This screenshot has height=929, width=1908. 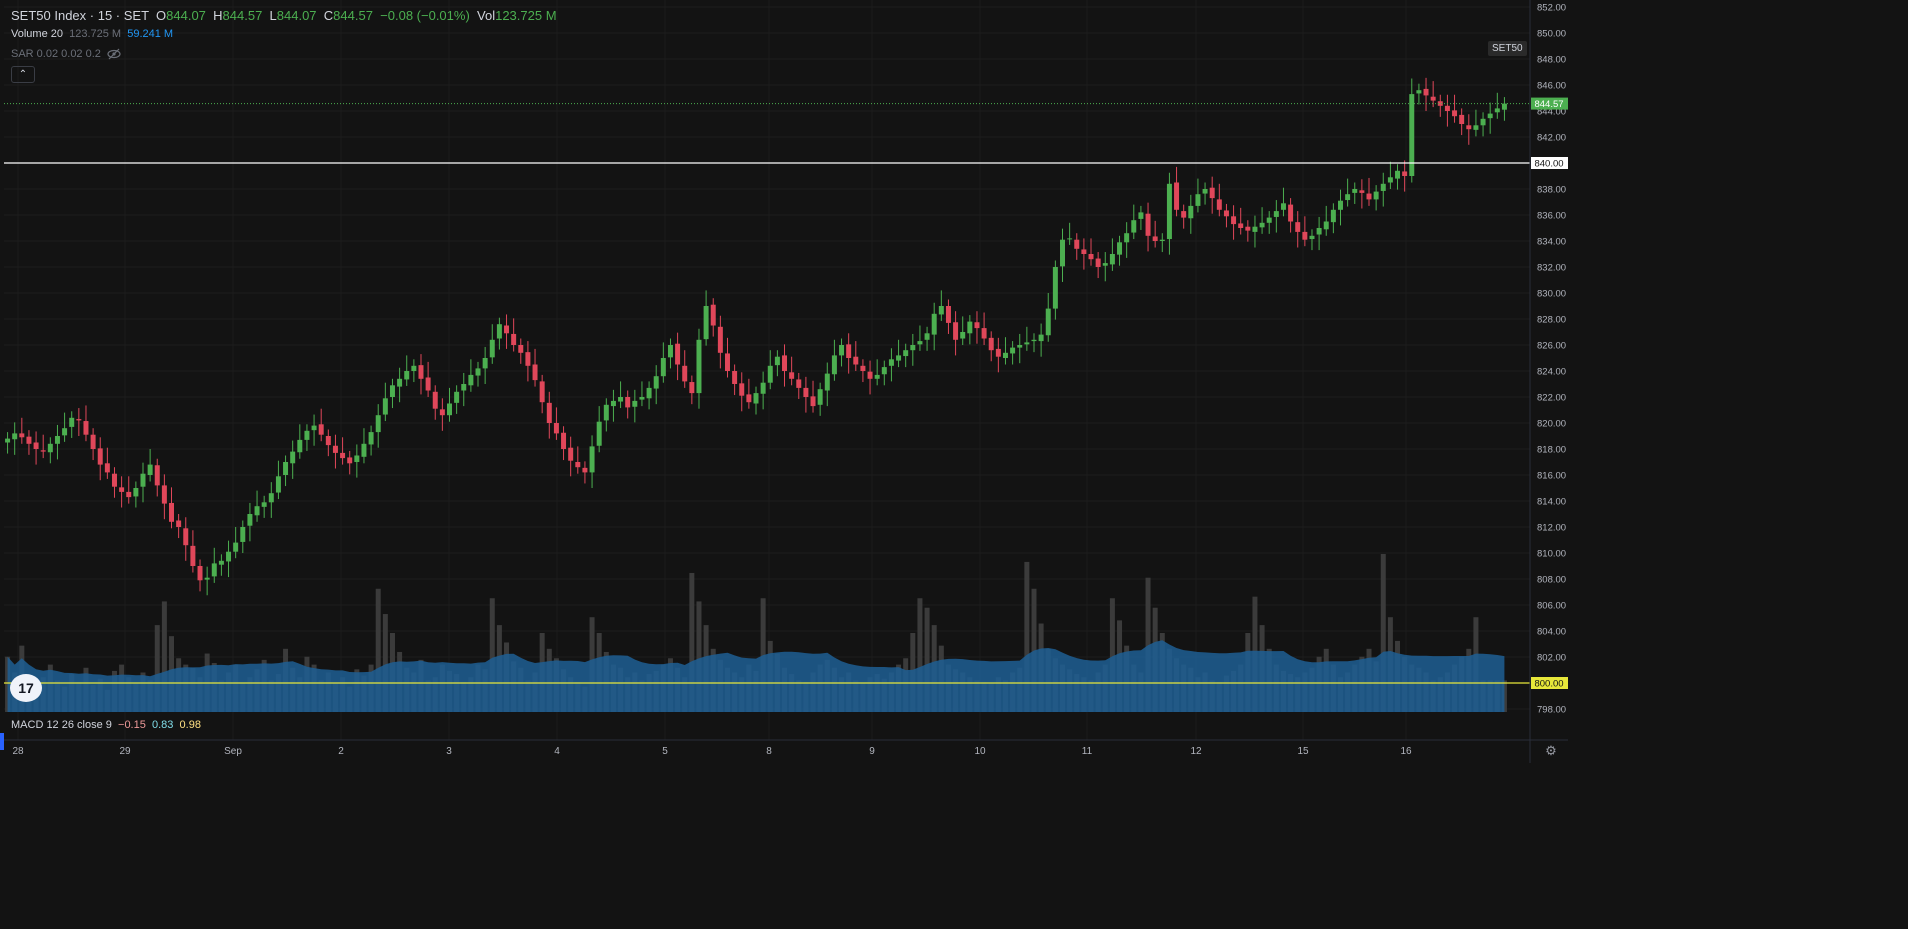 I want to click on y-tick-label: 848.00, so click(x=1551, y=60).